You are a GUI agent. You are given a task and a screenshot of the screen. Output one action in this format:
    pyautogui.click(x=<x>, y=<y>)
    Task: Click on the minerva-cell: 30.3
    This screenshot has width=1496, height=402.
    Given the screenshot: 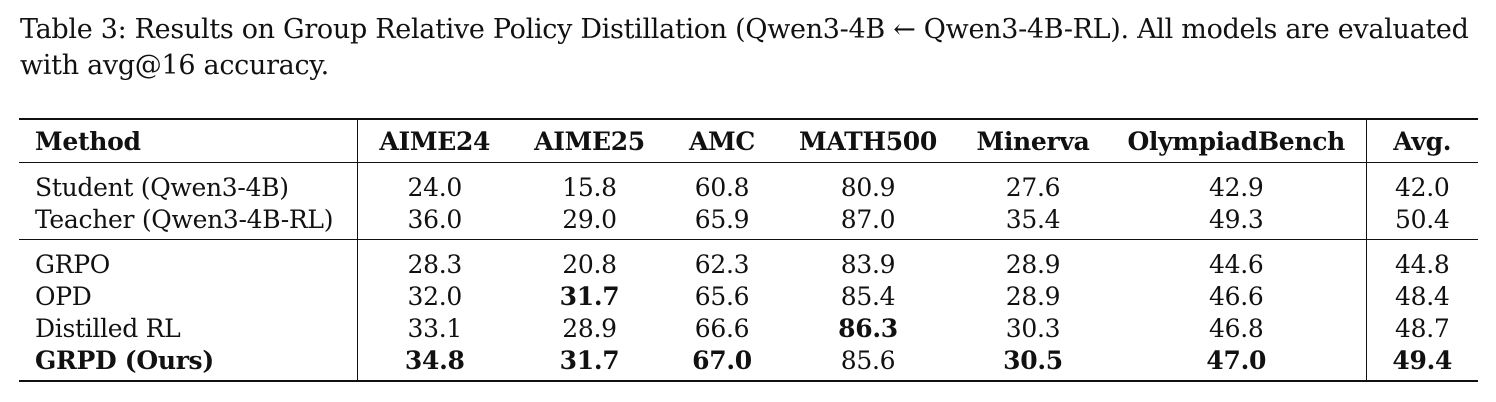 What is the action you would take?
    pyautogui.click(x=1033, y=328)
    